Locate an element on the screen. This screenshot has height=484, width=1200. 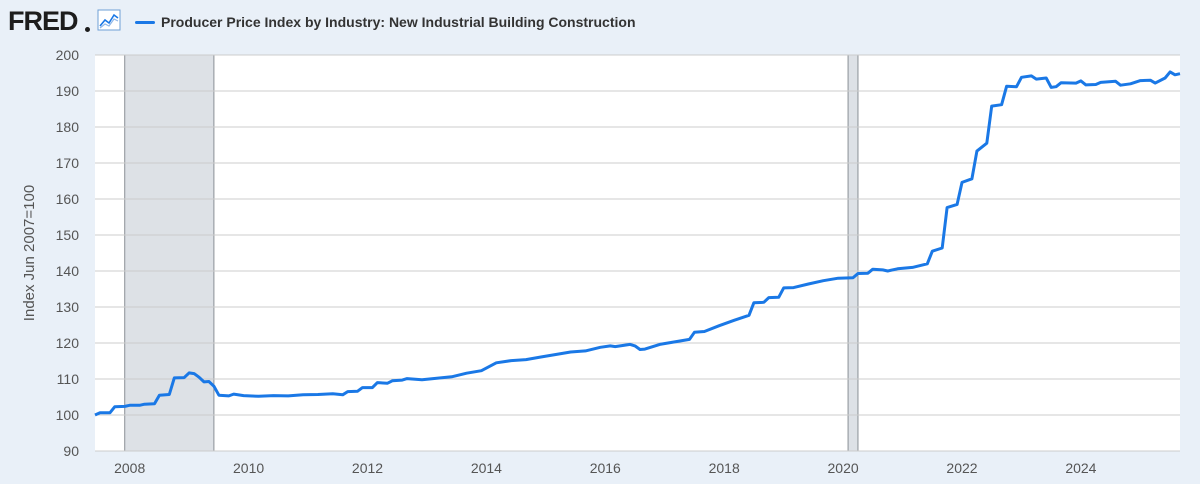
fred-logo: FRED is located at coordinates (43, 21).